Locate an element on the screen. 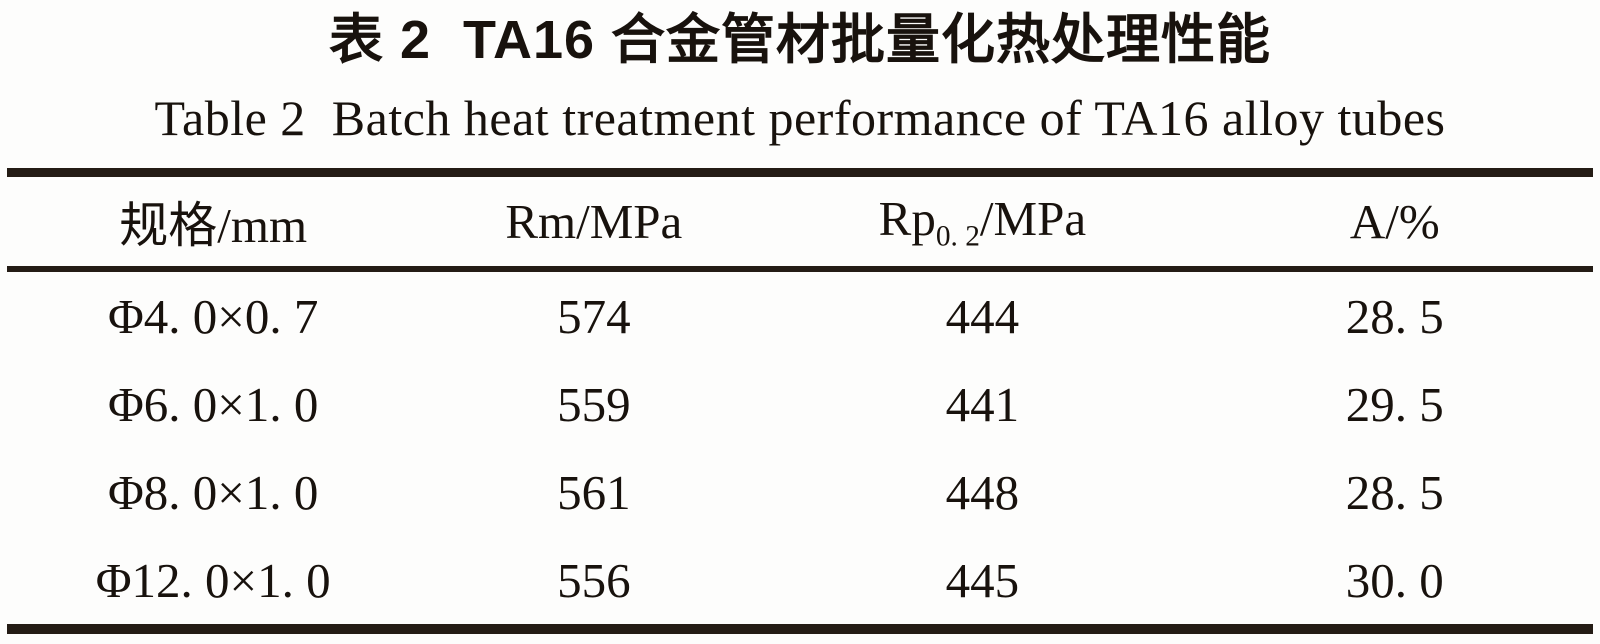 The height and width of the screenshot is (644, 1600). cell-elongation: 29. 5 is located at coordinates (1394, 404).